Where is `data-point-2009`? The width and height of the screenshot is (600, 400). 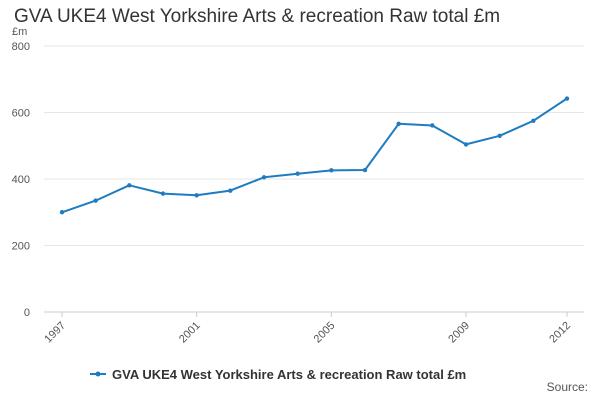
data-point-2009 is located at coordinates (466, 144).